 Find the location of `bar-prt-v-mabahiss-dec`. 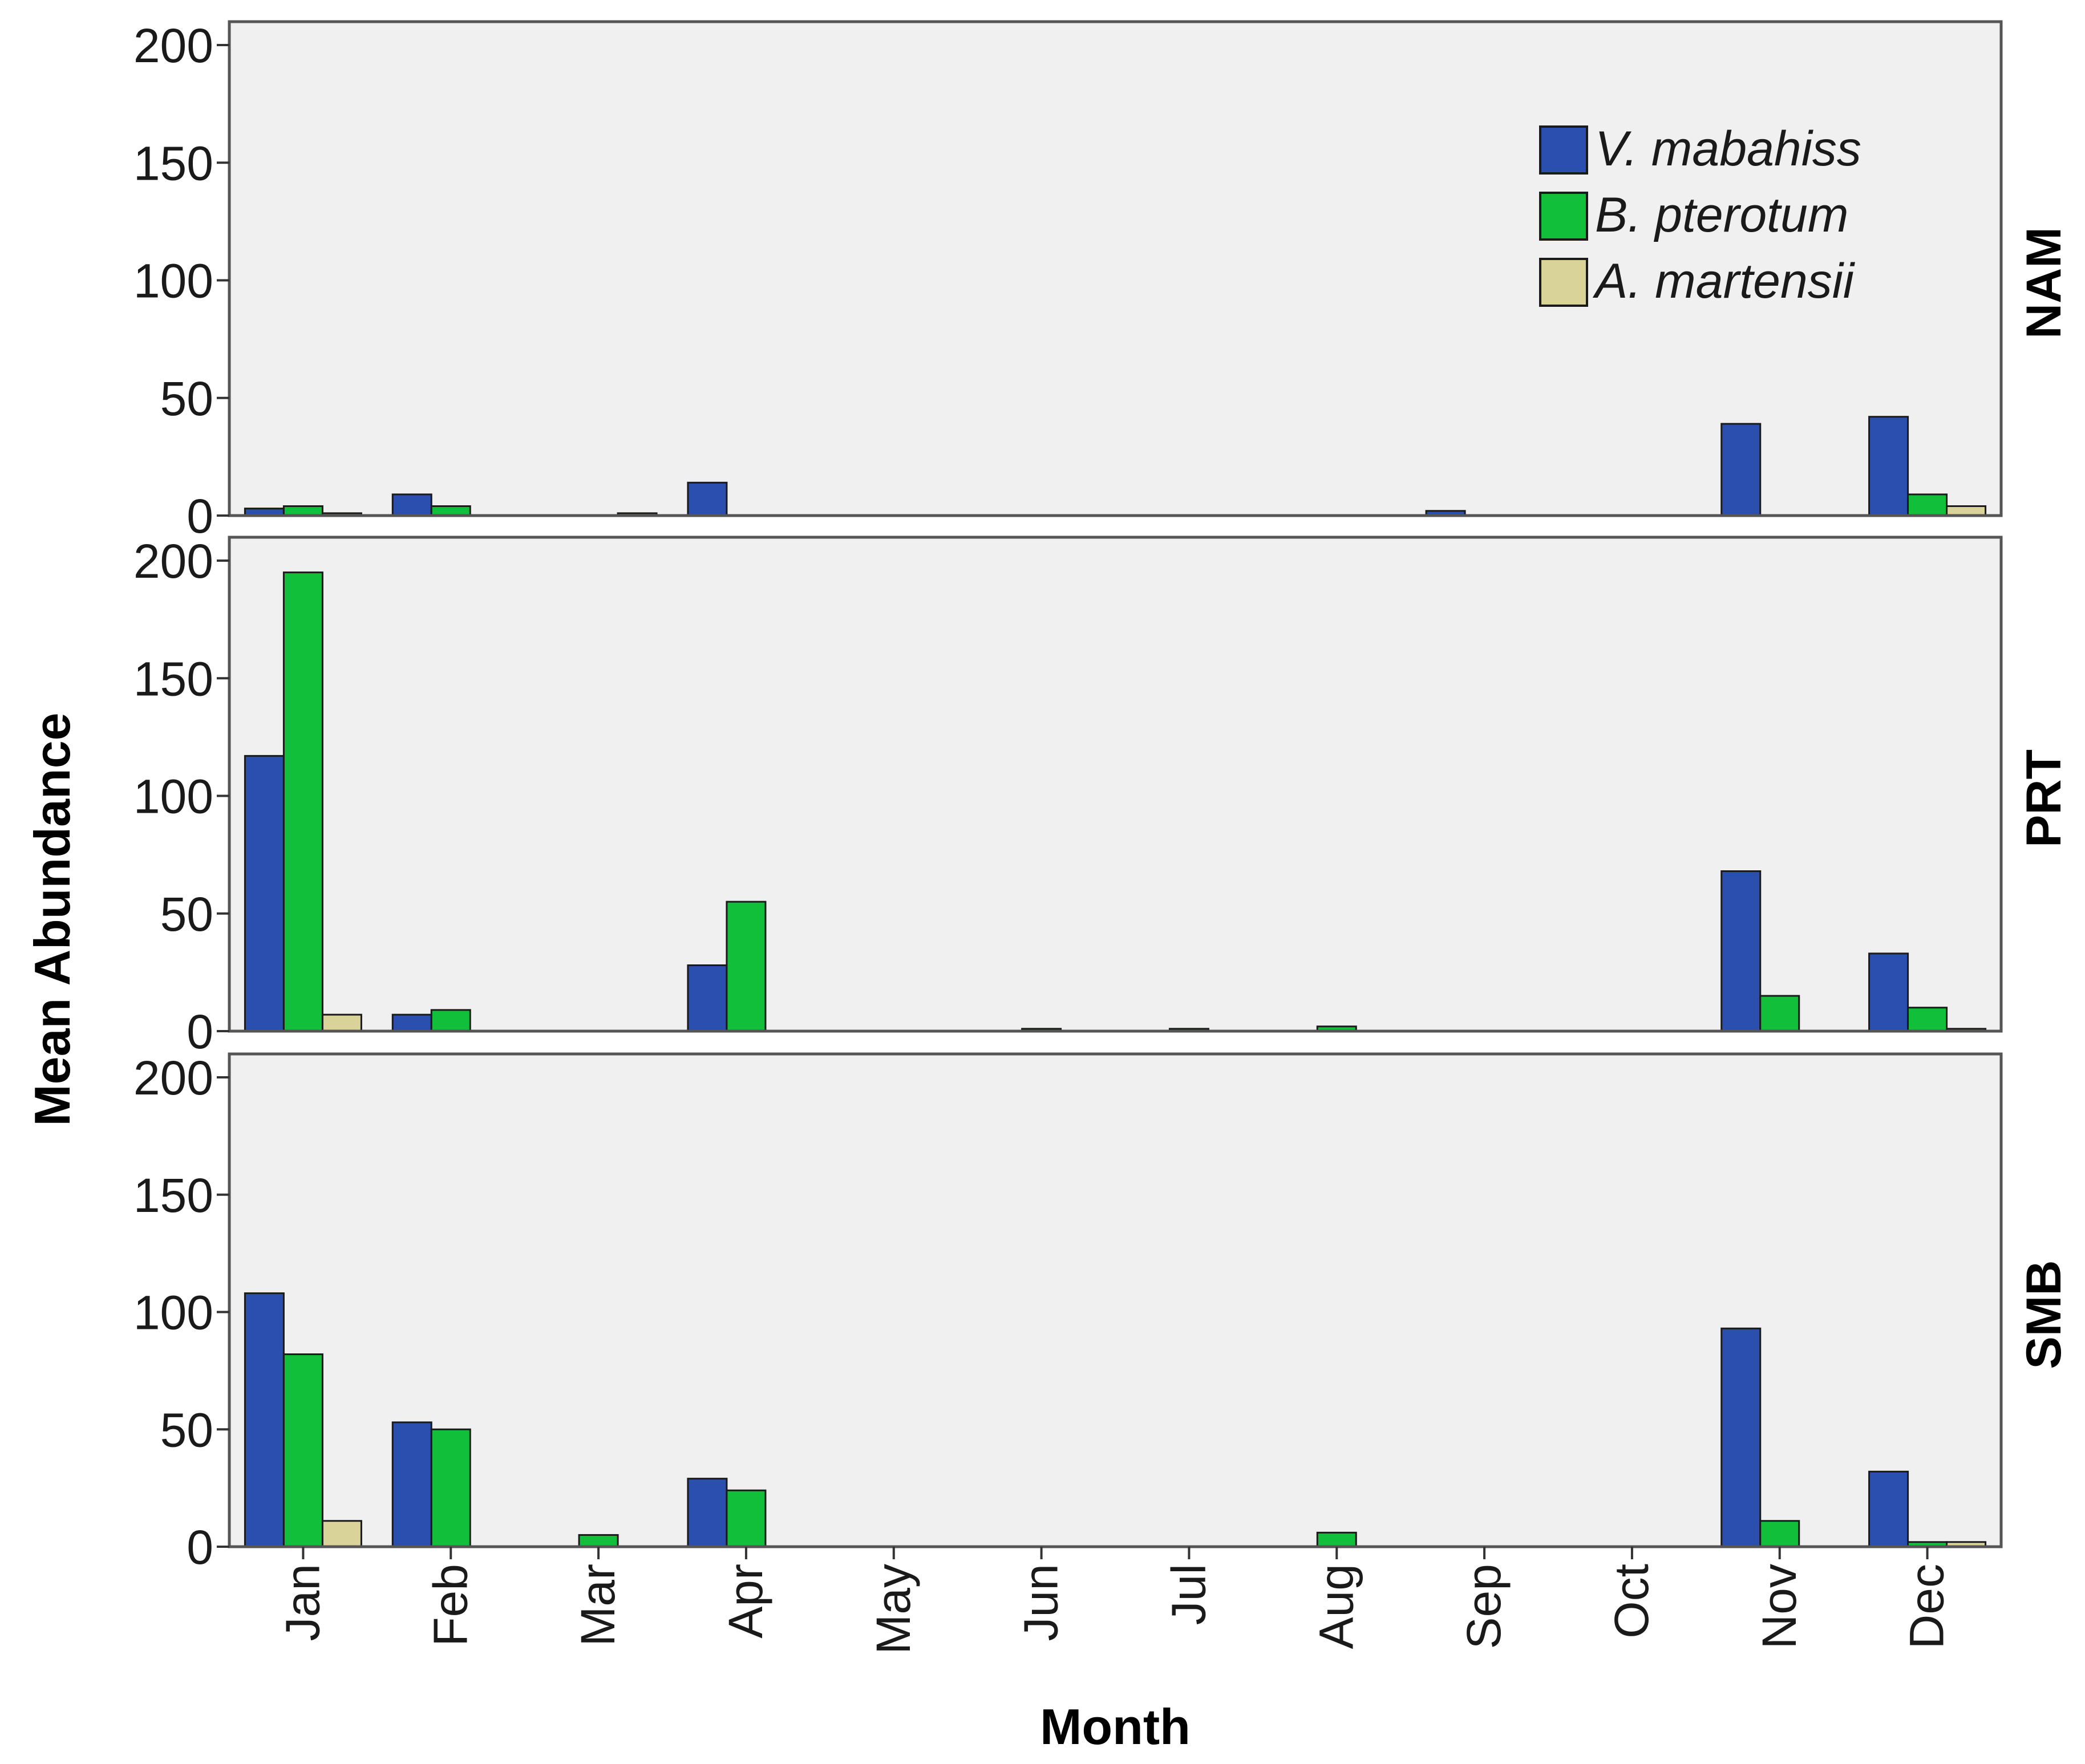

bar-prt-v-mabahiss-dec is located at coordinates (1888, 992).